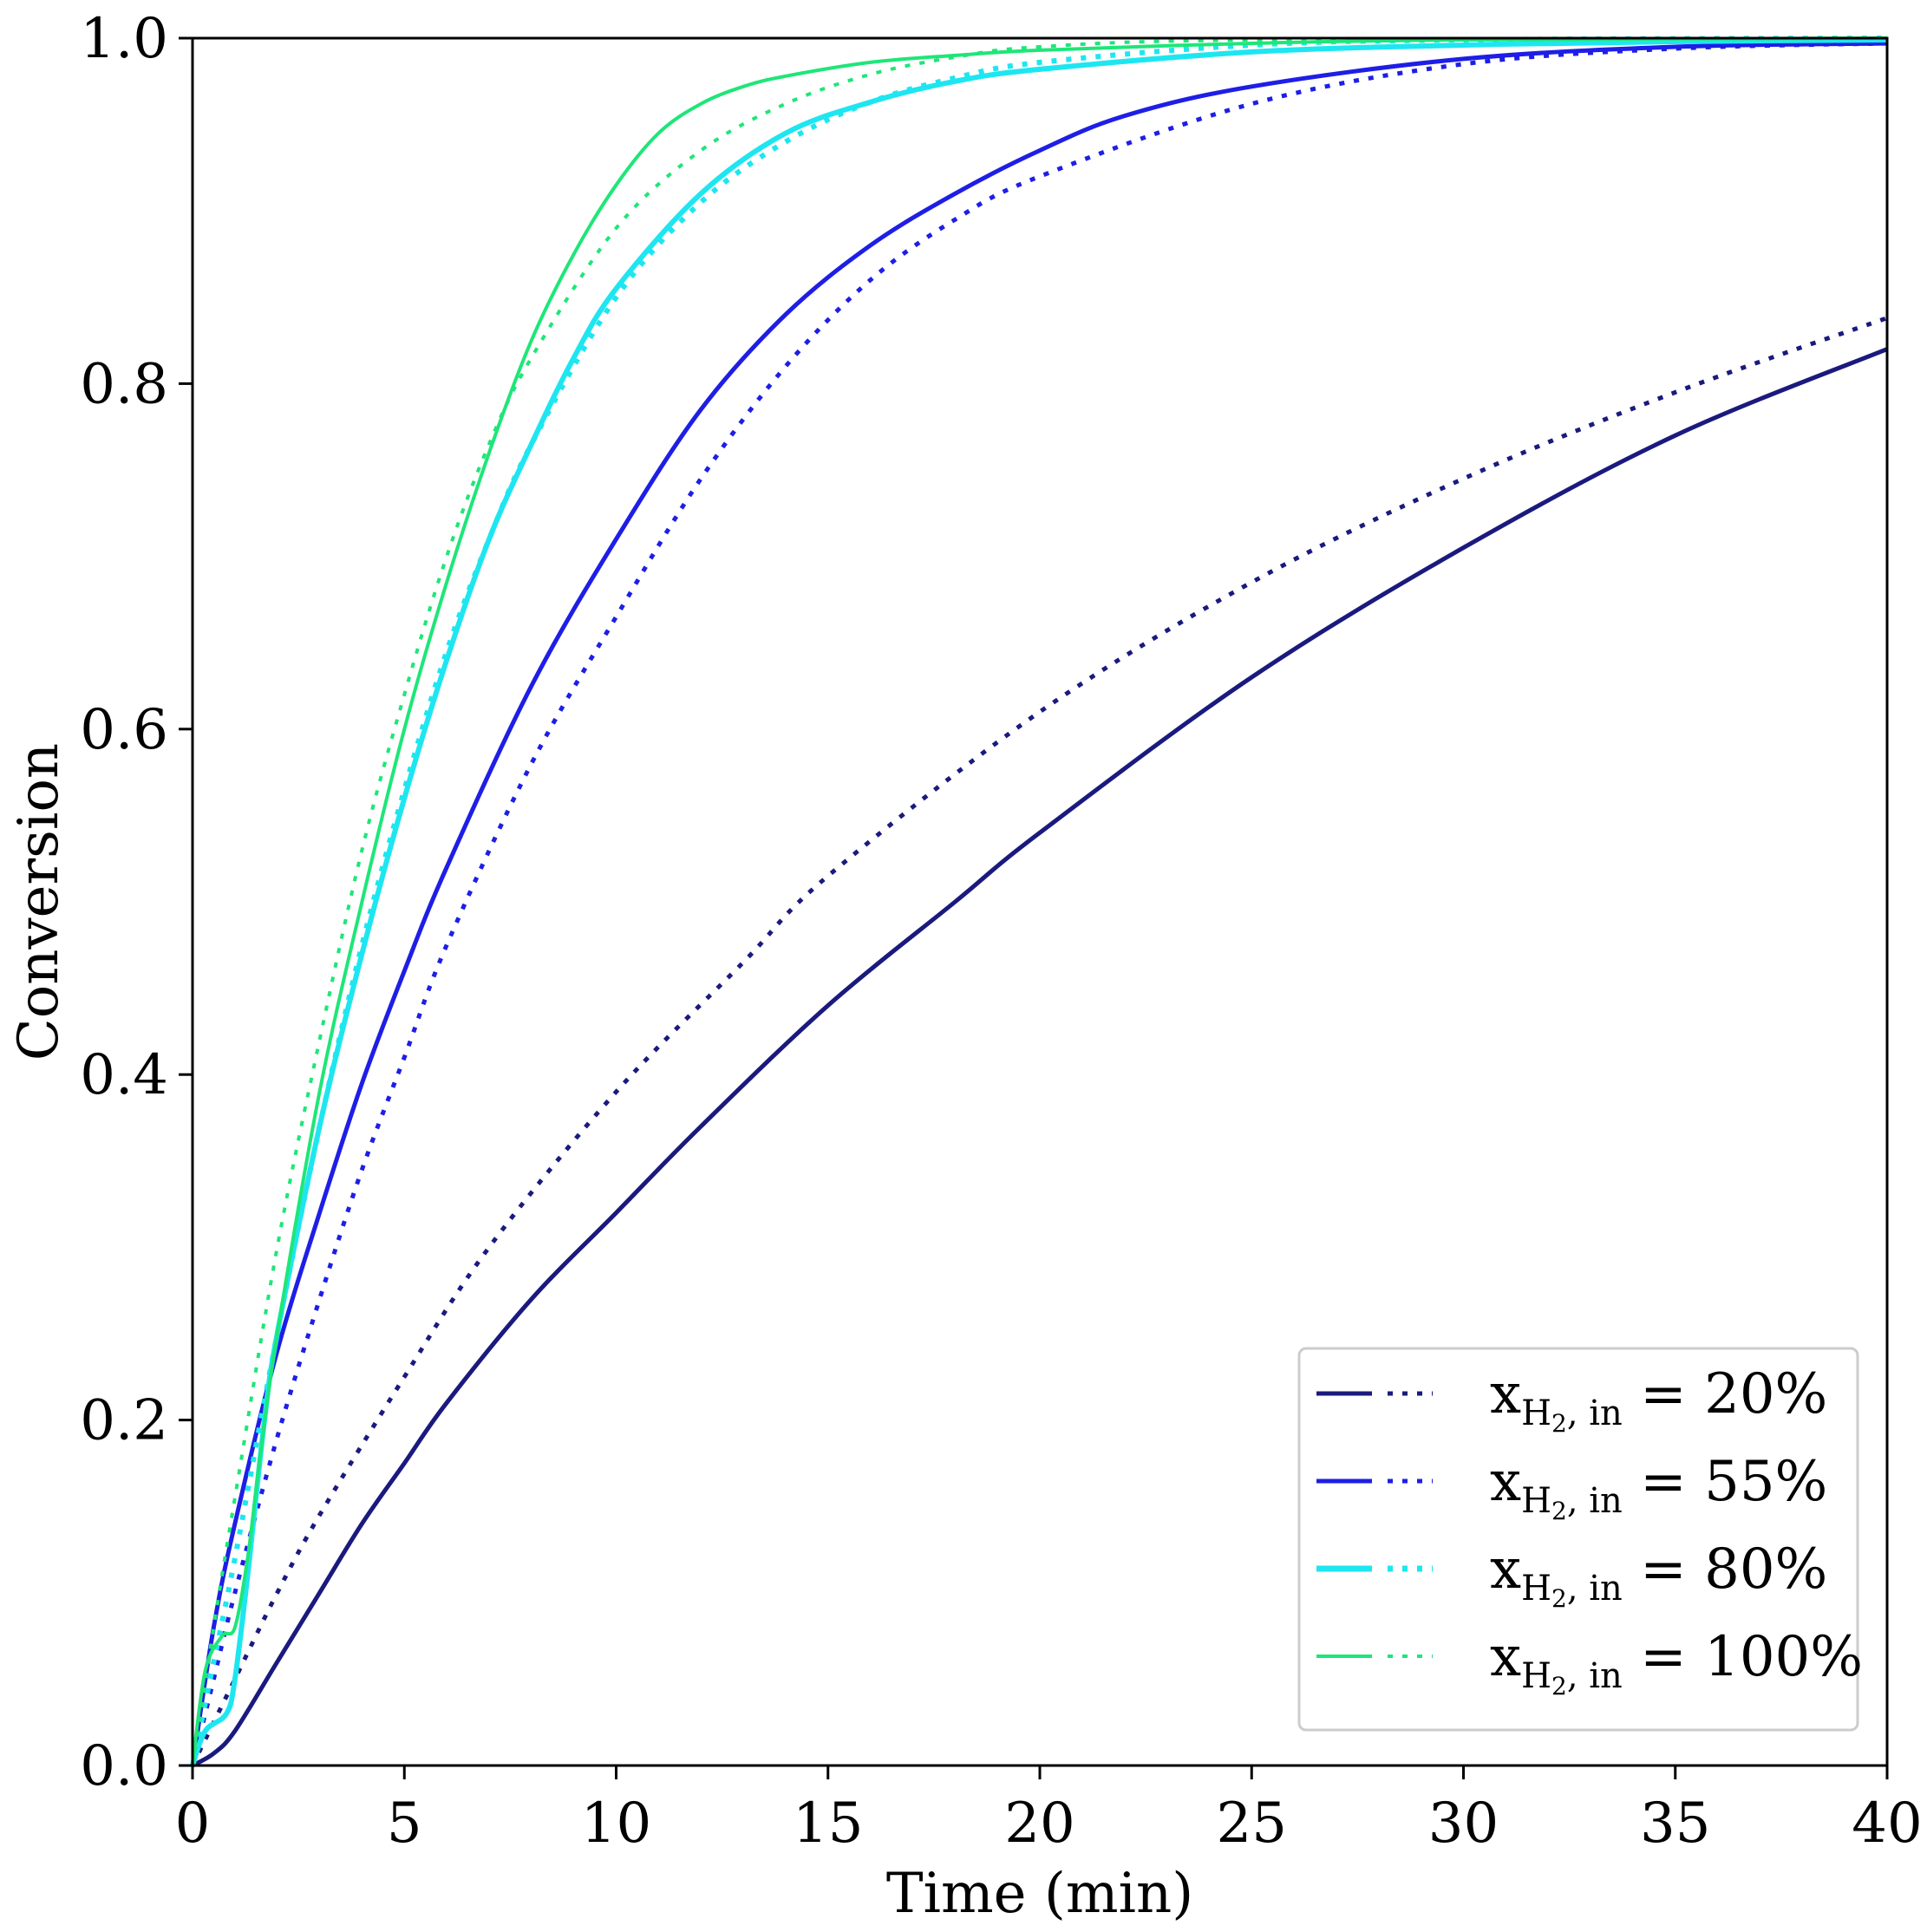 This screenshot has width=1927, height=1932. Describe the element at coordinates (124, 730) in the screenshot. I see `y-tick-label: 0.6` at that location.